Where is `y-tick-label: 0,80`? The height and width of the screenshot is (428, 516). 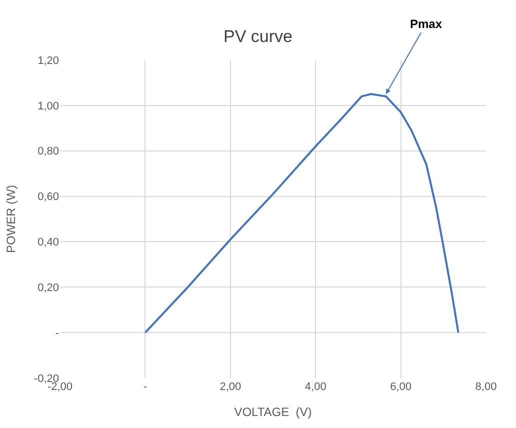
y-tick-label: 0,80 is located at coordinates (48, 152).